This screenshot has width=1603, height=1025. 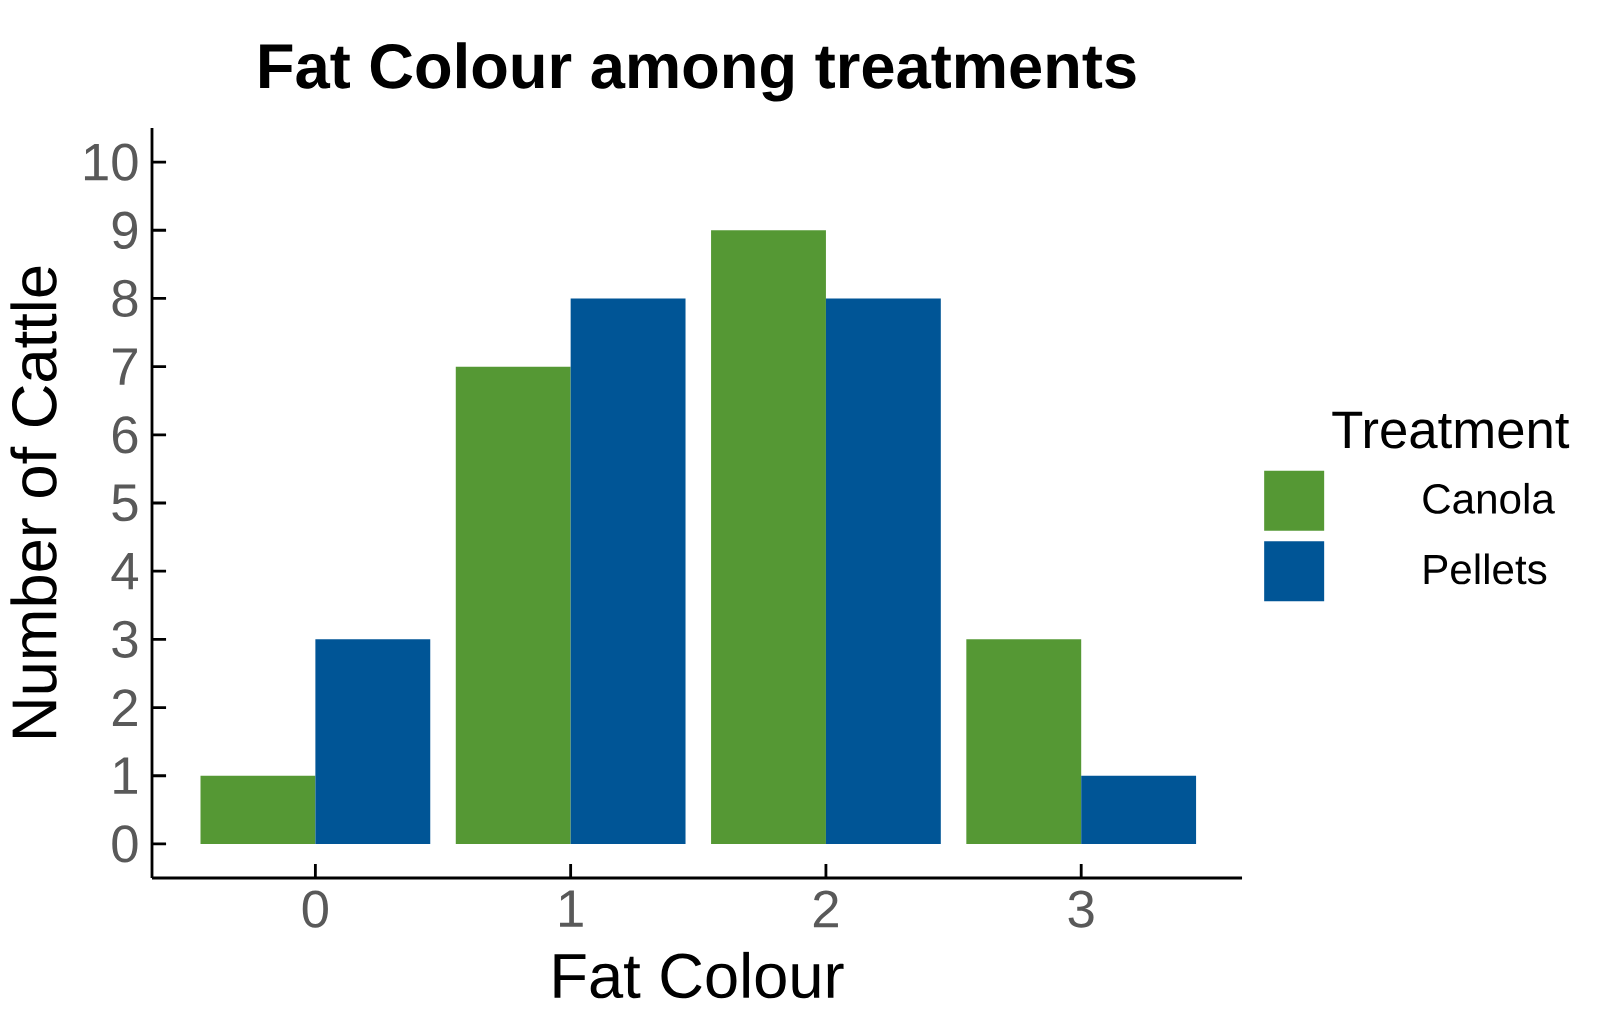 What do you see at coordinates (125, 639) in the screenshot?
I see `y-tick-label: 3` at bounding box center [125, 639].